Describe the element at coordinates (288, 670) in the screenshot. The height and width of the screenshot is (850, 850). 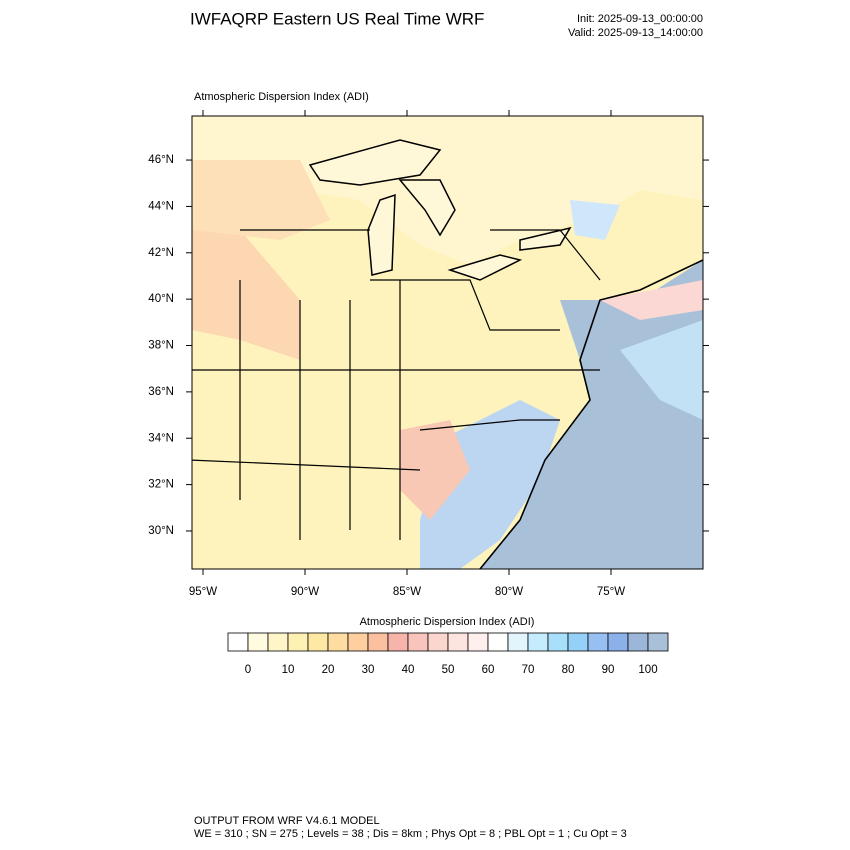
I see `colorbar-label: 10` at that location.